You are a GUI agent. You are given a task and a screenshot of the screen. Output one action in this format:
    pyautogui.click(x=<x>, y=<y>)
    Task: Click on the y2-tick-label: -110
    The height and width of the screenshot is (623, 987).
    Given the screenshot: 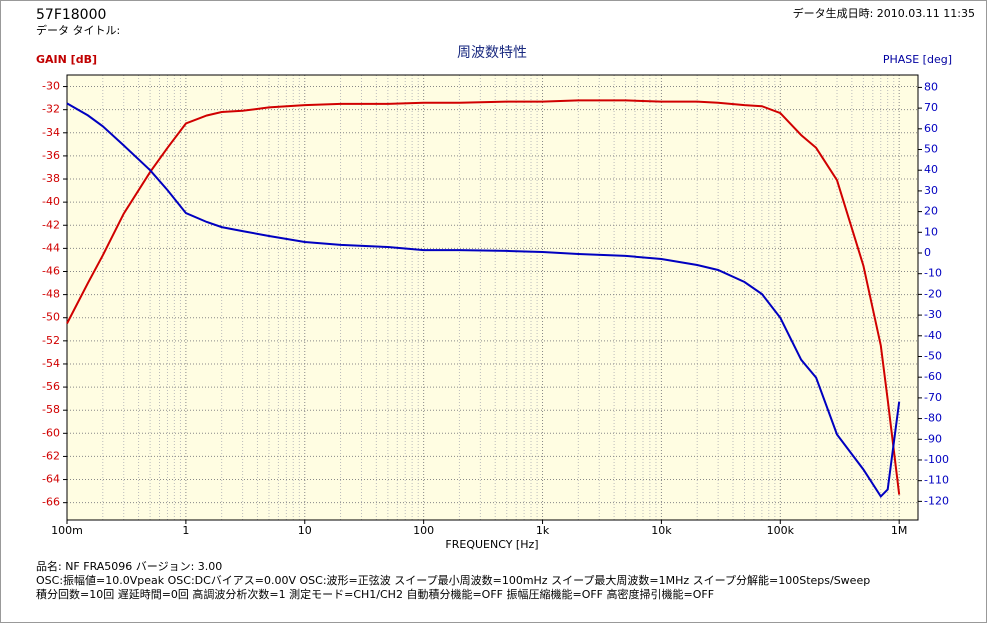 What is the action you would take?
    pyautogui.click(x=936, y=480)
    